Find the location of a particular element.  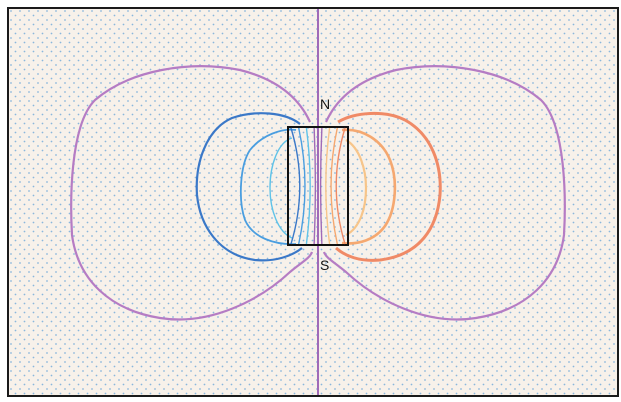

blue-field-contour-outer is located at coordinates (249, 187).